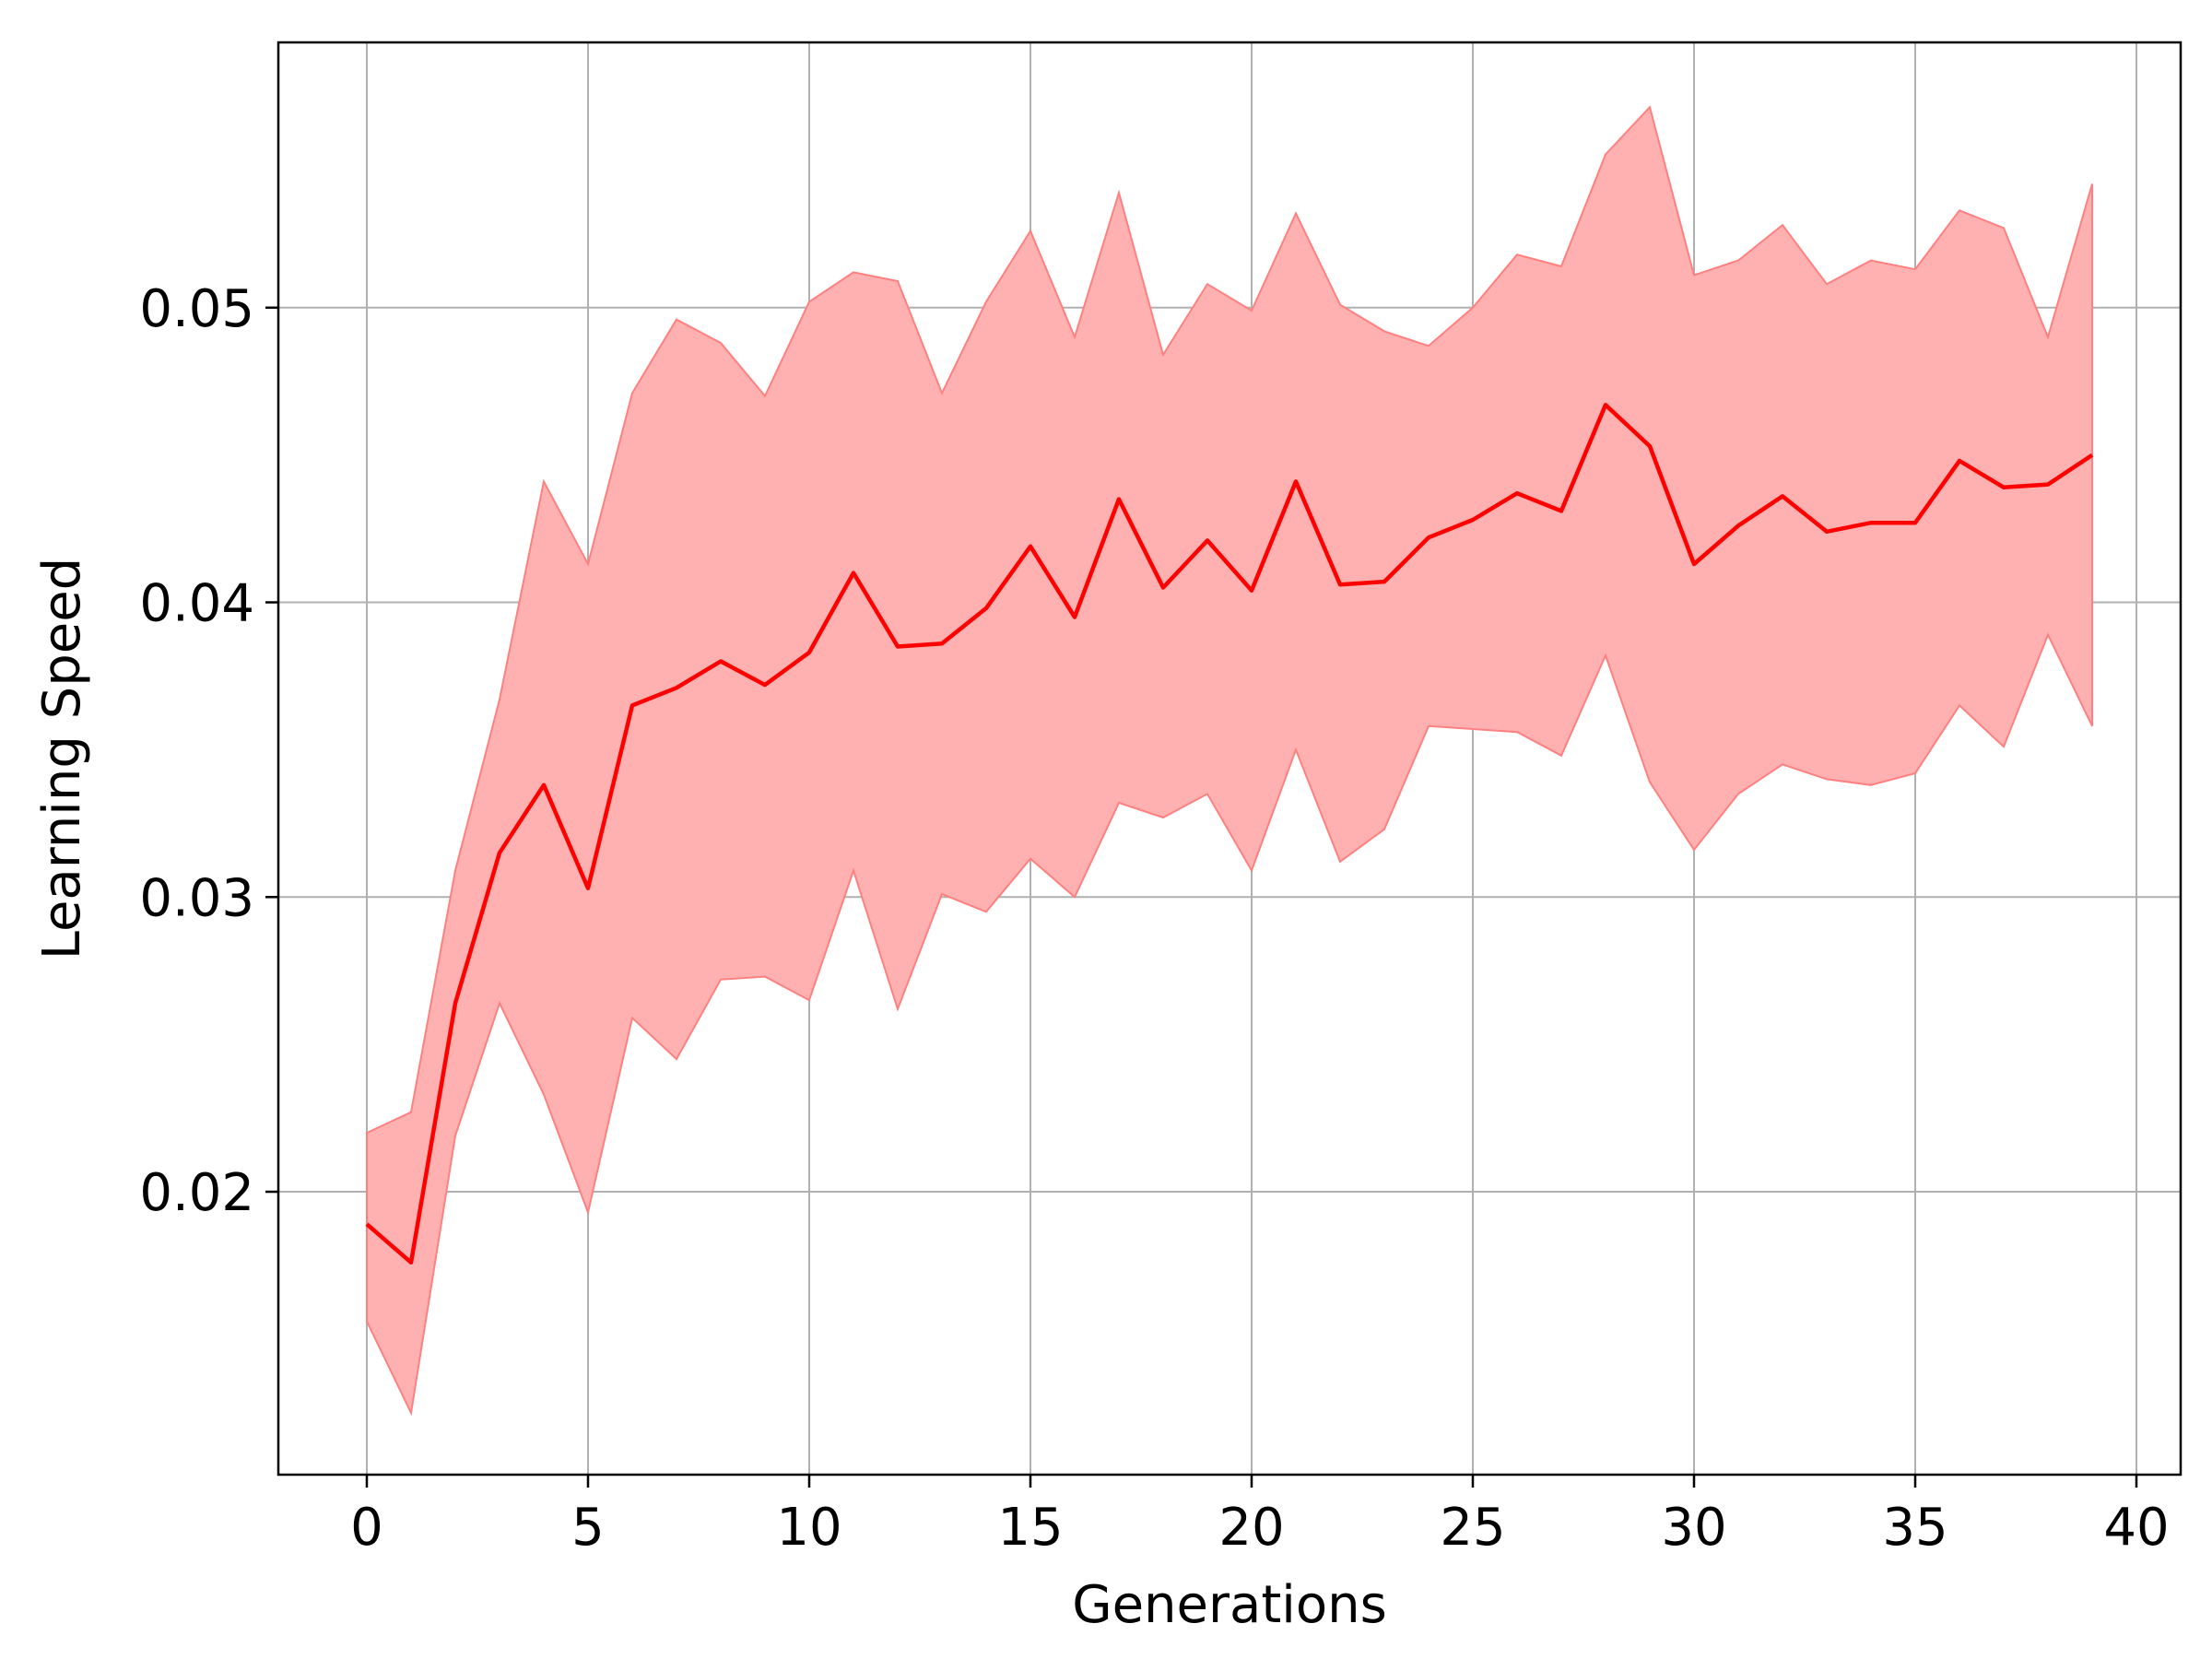 This screenshot has width=2212, height=1659. I want to click on x-tick-label-4: 20, so click(1251, 1528).